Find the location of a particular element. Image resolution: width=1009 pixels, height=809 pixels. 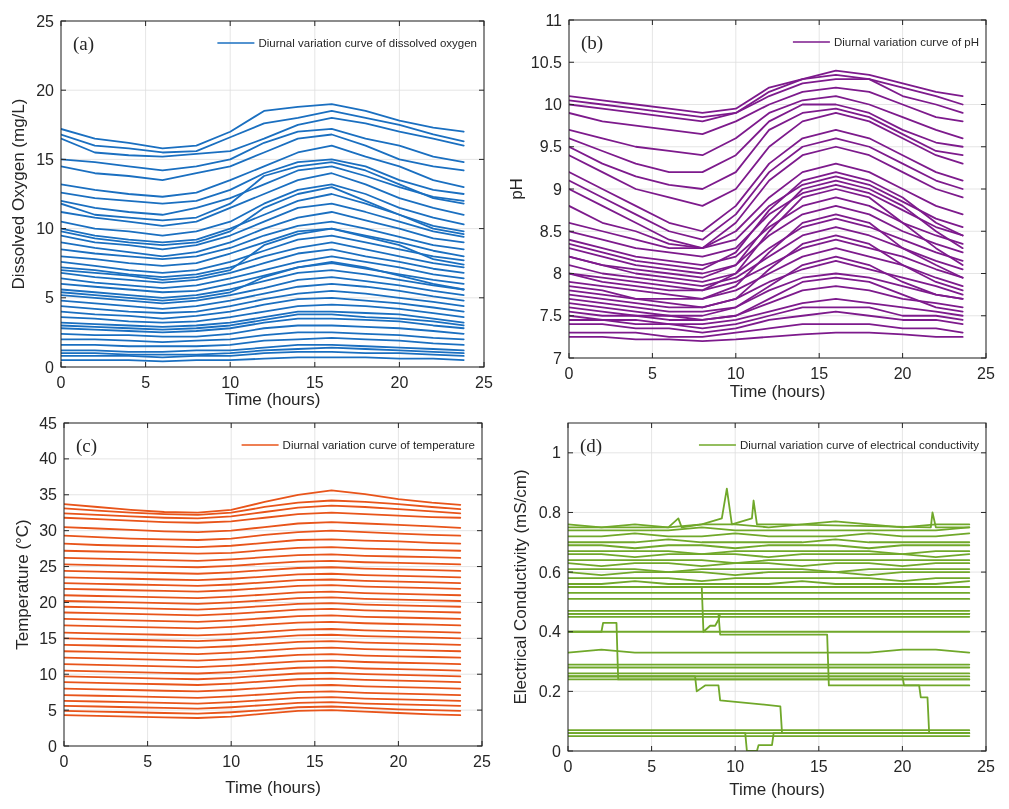

y-tick-label: 7.5 is located at coordinates (551, 316).